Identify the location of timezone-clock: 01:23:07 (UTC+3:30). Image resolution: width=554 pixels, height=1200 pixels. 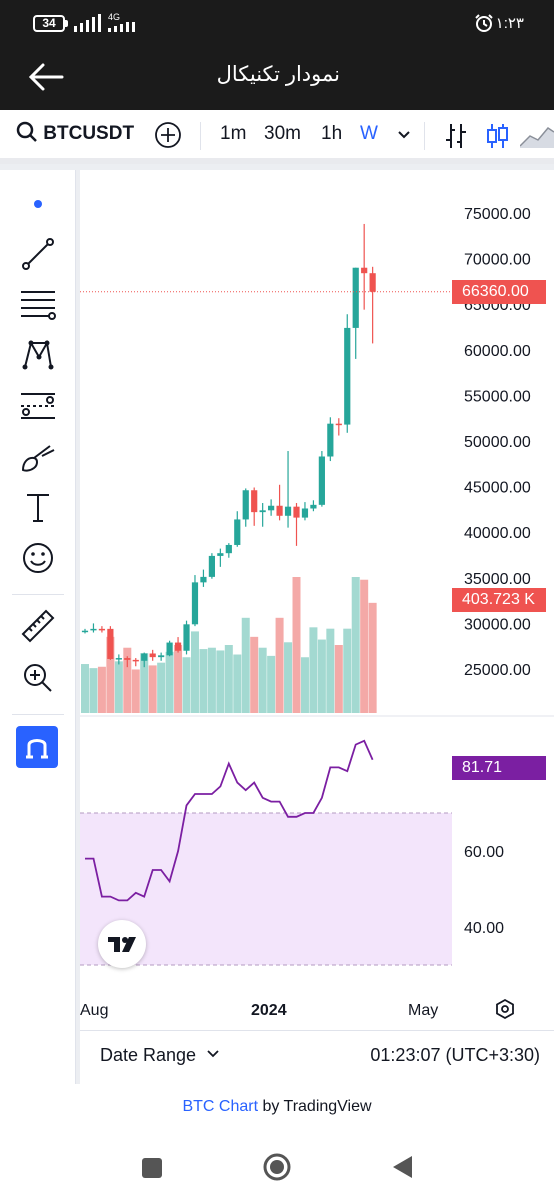
(455, 1055).